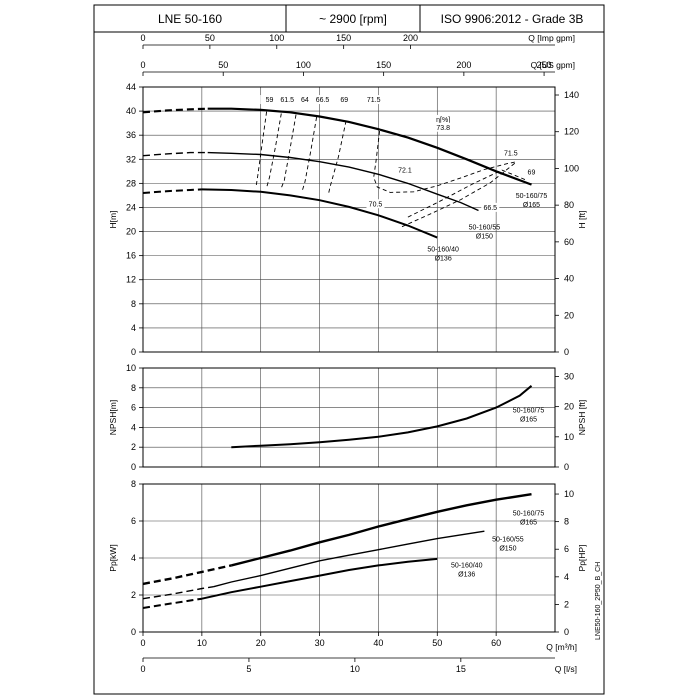  I want to click on top-axis-label: Q [US gpm], so click(553, 65).